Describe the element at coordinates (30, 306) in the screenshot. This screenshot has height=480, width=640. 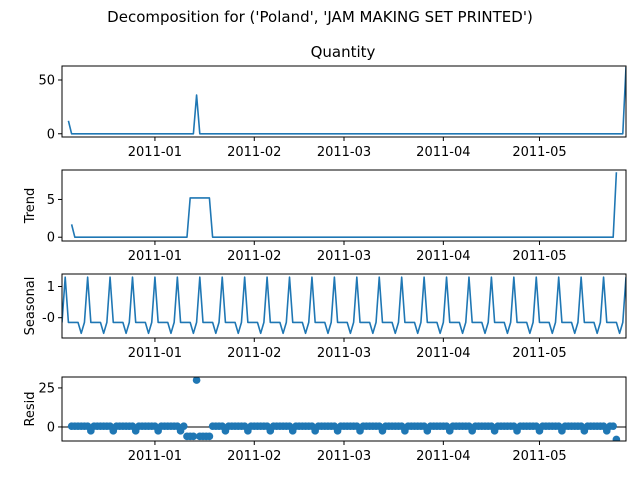
I see `y-axis-label: Seasonal` at that location.